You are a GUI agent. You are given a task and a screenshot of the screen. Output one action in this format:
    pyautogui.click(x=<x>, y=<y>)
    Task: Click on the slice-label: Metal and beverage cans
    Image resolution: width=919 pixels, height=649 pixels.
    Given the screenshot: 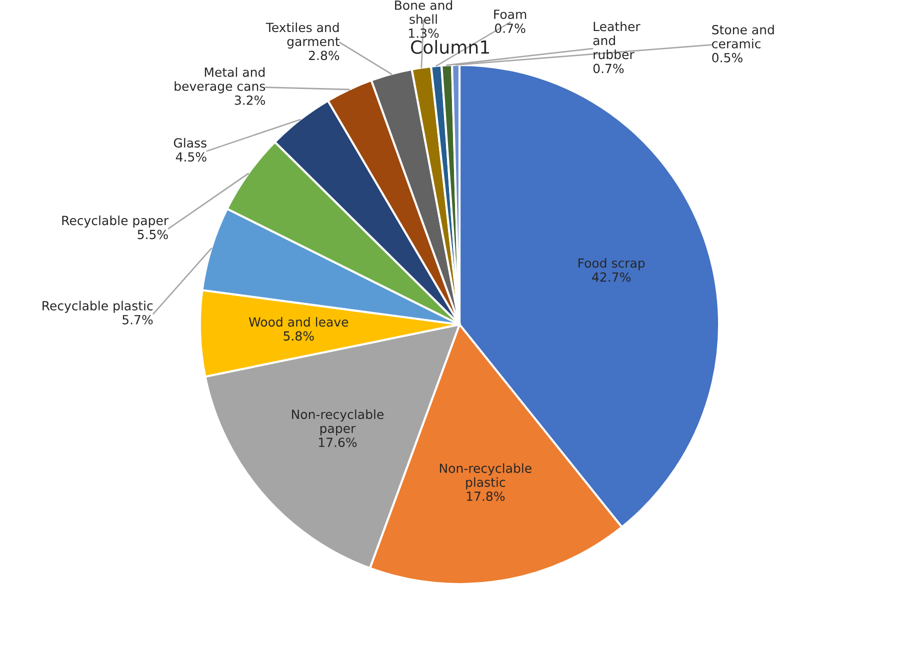 What is the action you would take?
    pyautogui.click(x=220, y=80)
    